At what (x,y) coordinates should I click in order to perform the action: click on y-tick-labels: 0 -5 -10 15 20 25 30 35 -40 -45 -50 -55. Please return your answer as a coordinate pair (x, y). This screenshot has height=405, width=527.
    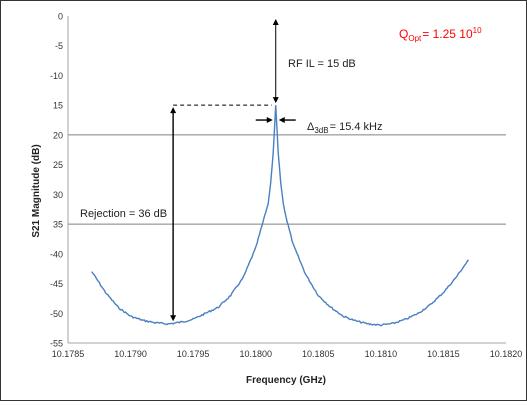
    Looking at the image, I should click on (56, 180).